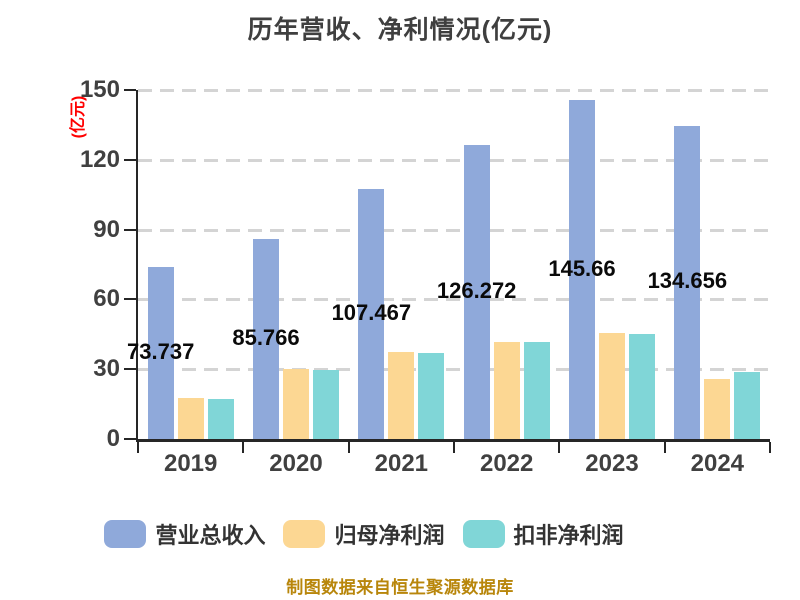  Describe the element at coordinates (210, 535) in the screenshot. I see `legend-label: 营业总收入` at that location.